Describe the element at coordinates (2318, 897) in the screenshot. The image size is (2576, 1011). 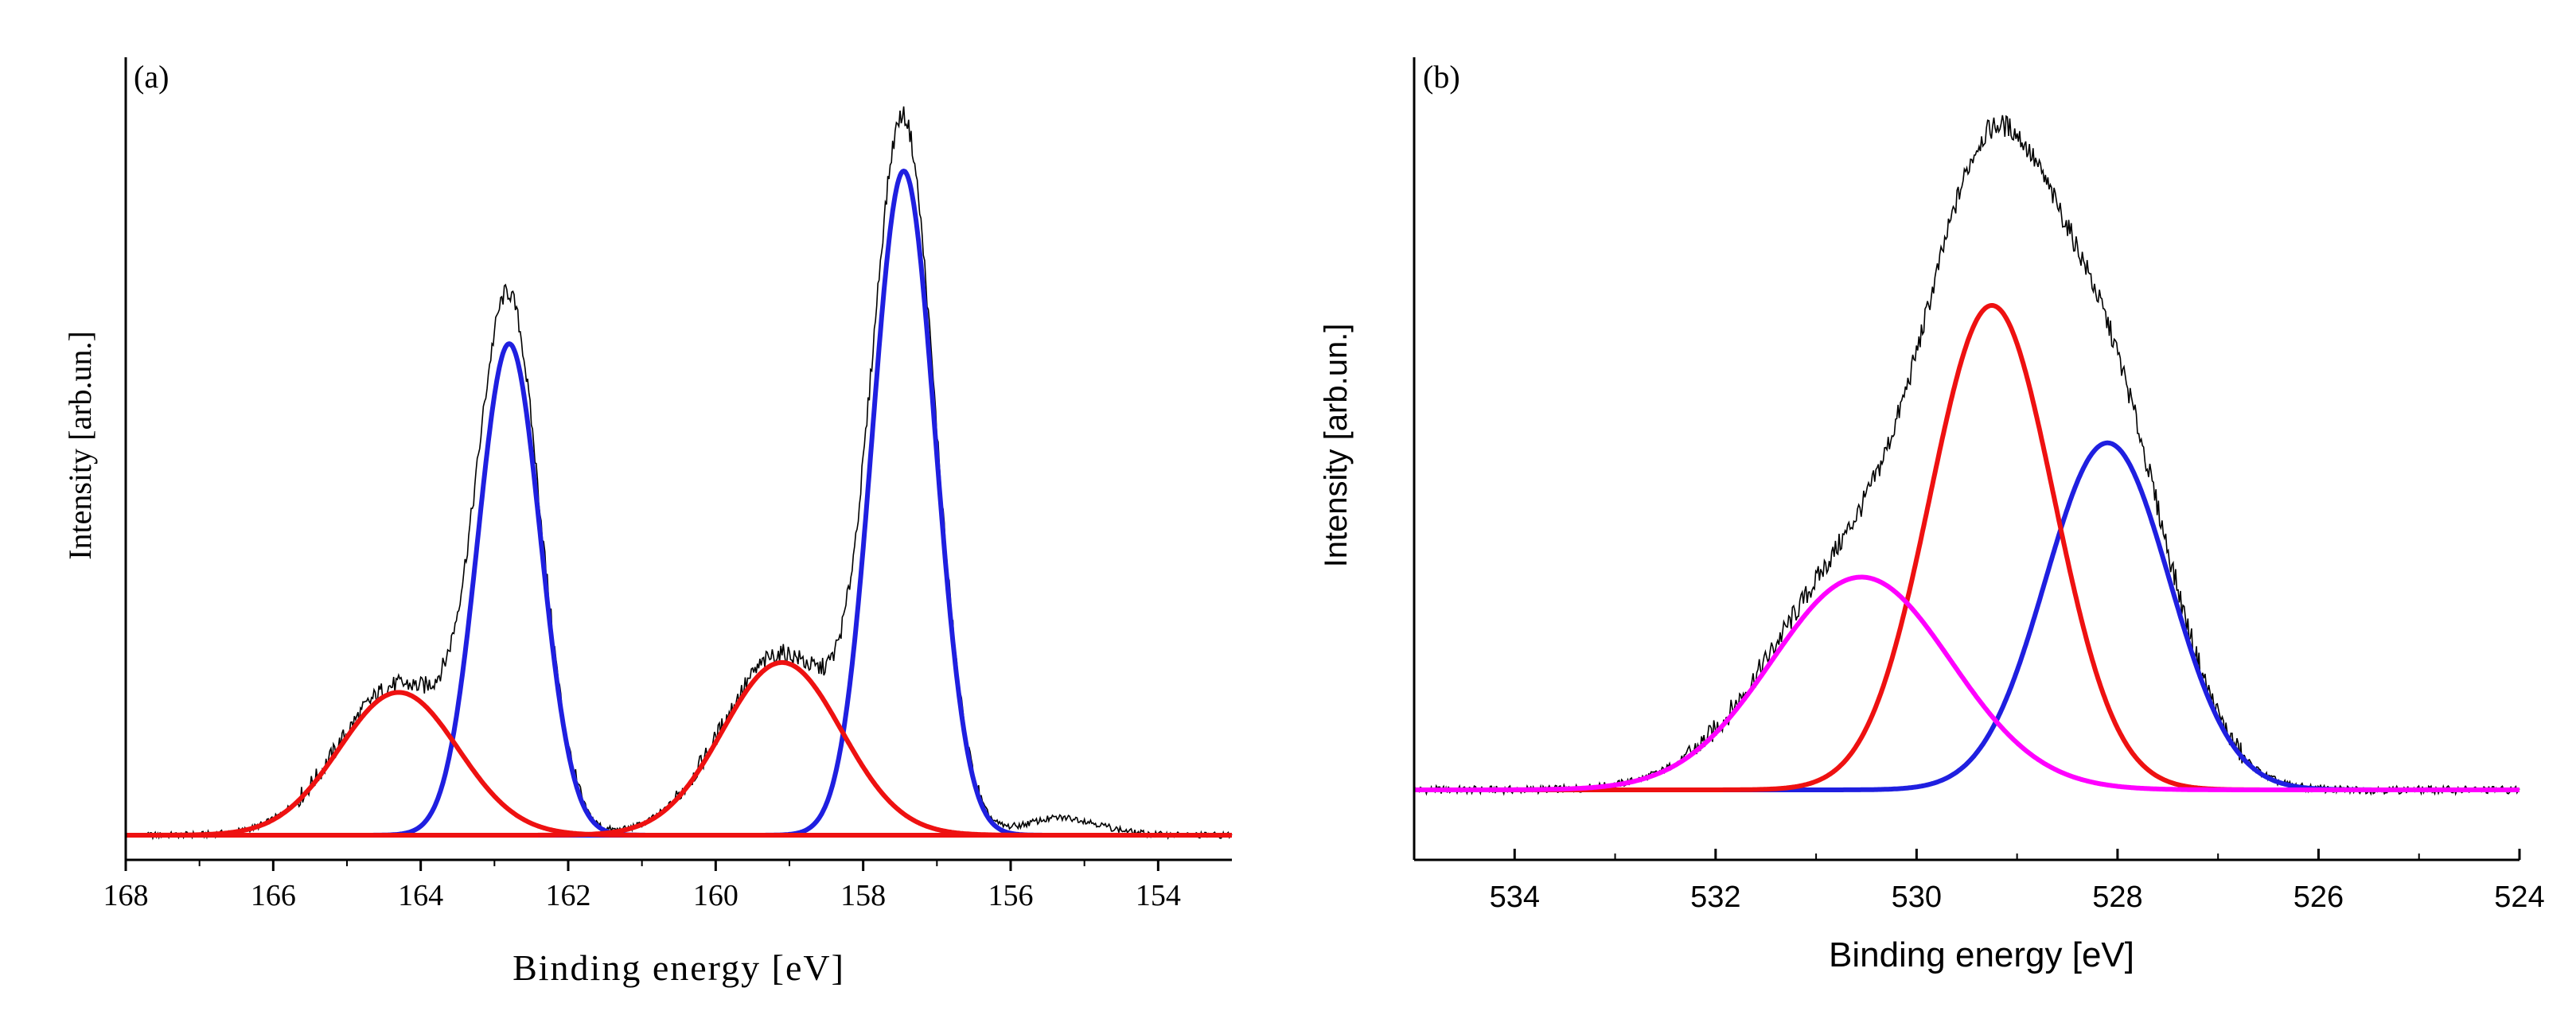
I see `x-tick-label: 526` at that location.